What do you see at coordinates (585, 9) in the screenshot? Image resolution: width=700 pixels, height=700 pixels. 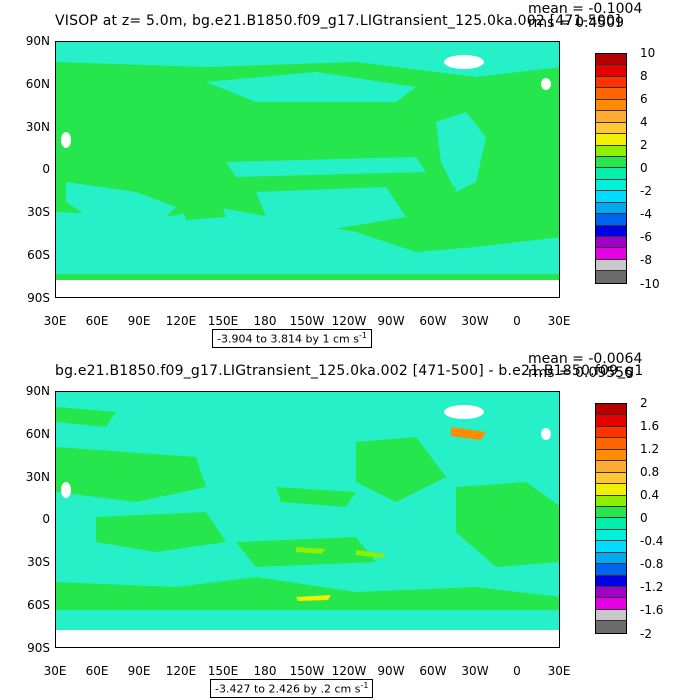 I see `mean-value: mean = -0.1004` at bounding box center [585, 9].